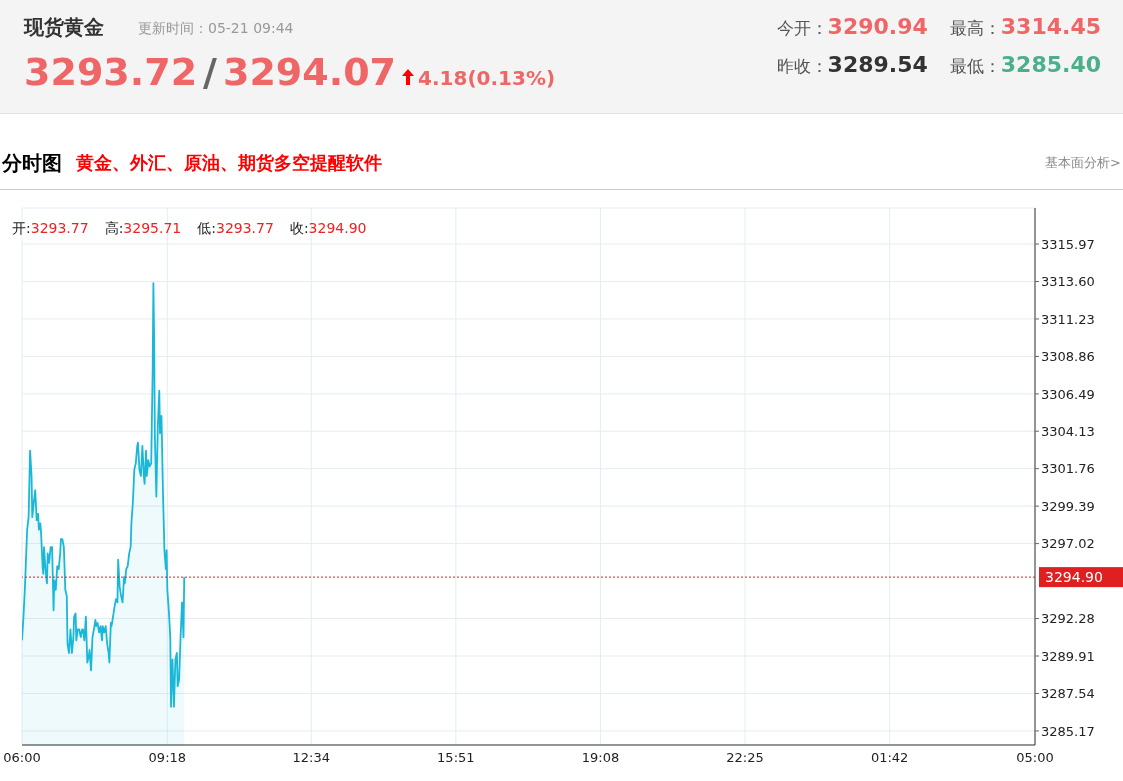 Image resolution: width=1123 pixels, height=781 pixels. What do you see at coordinates (1050, 64) in the screenshot?
I see `text: 3285.40` at bounding box center [1050, 64].